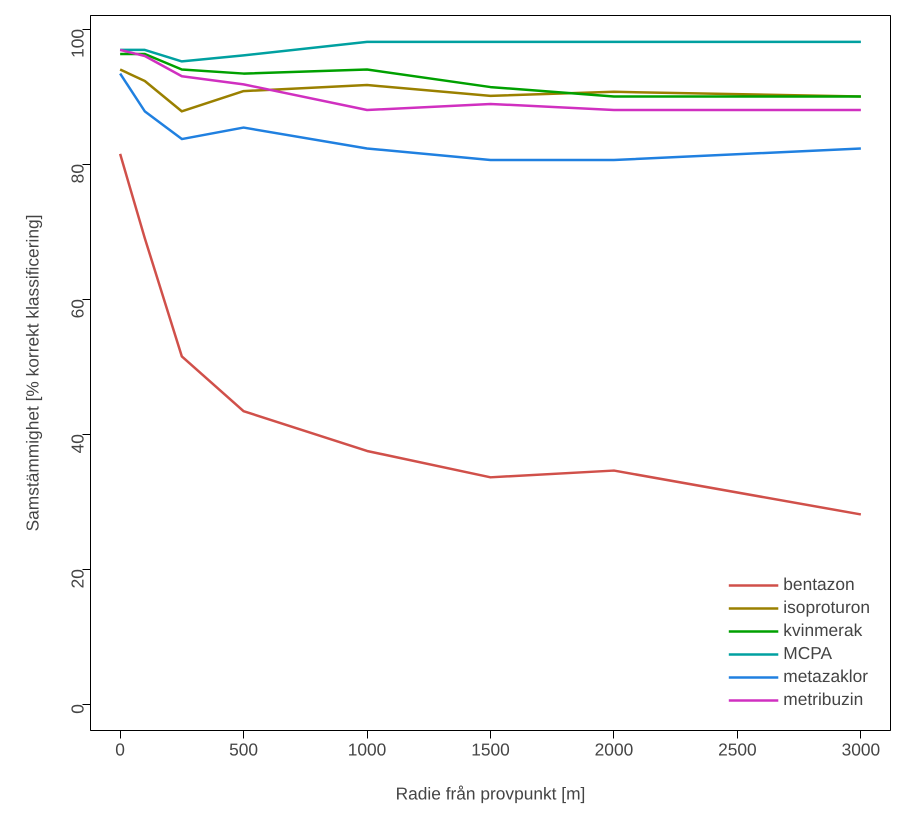  What do you see at coordinates (78, 308) in the screenshot?
I see `y-tick-label: 60` at bounding box center [78, 308].